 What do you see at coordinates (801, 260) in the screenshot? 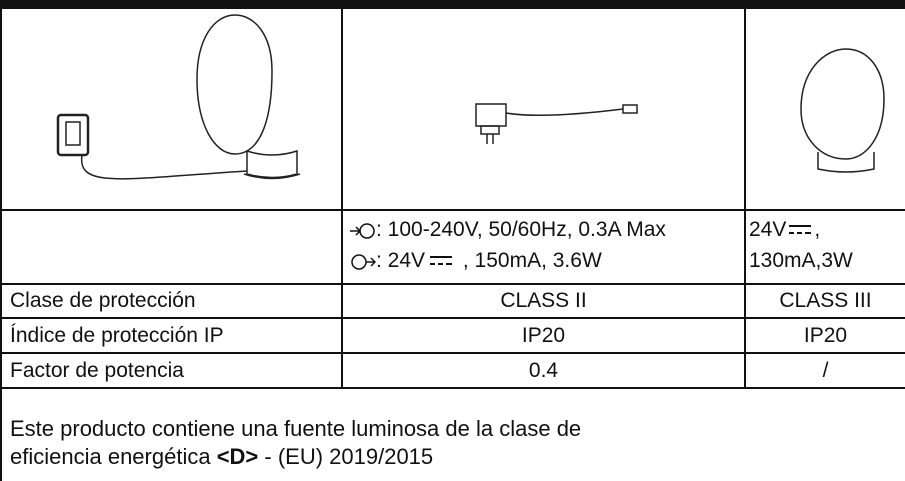
I see `output-spec: 130mA,3W` at bounding box center [801, 260].